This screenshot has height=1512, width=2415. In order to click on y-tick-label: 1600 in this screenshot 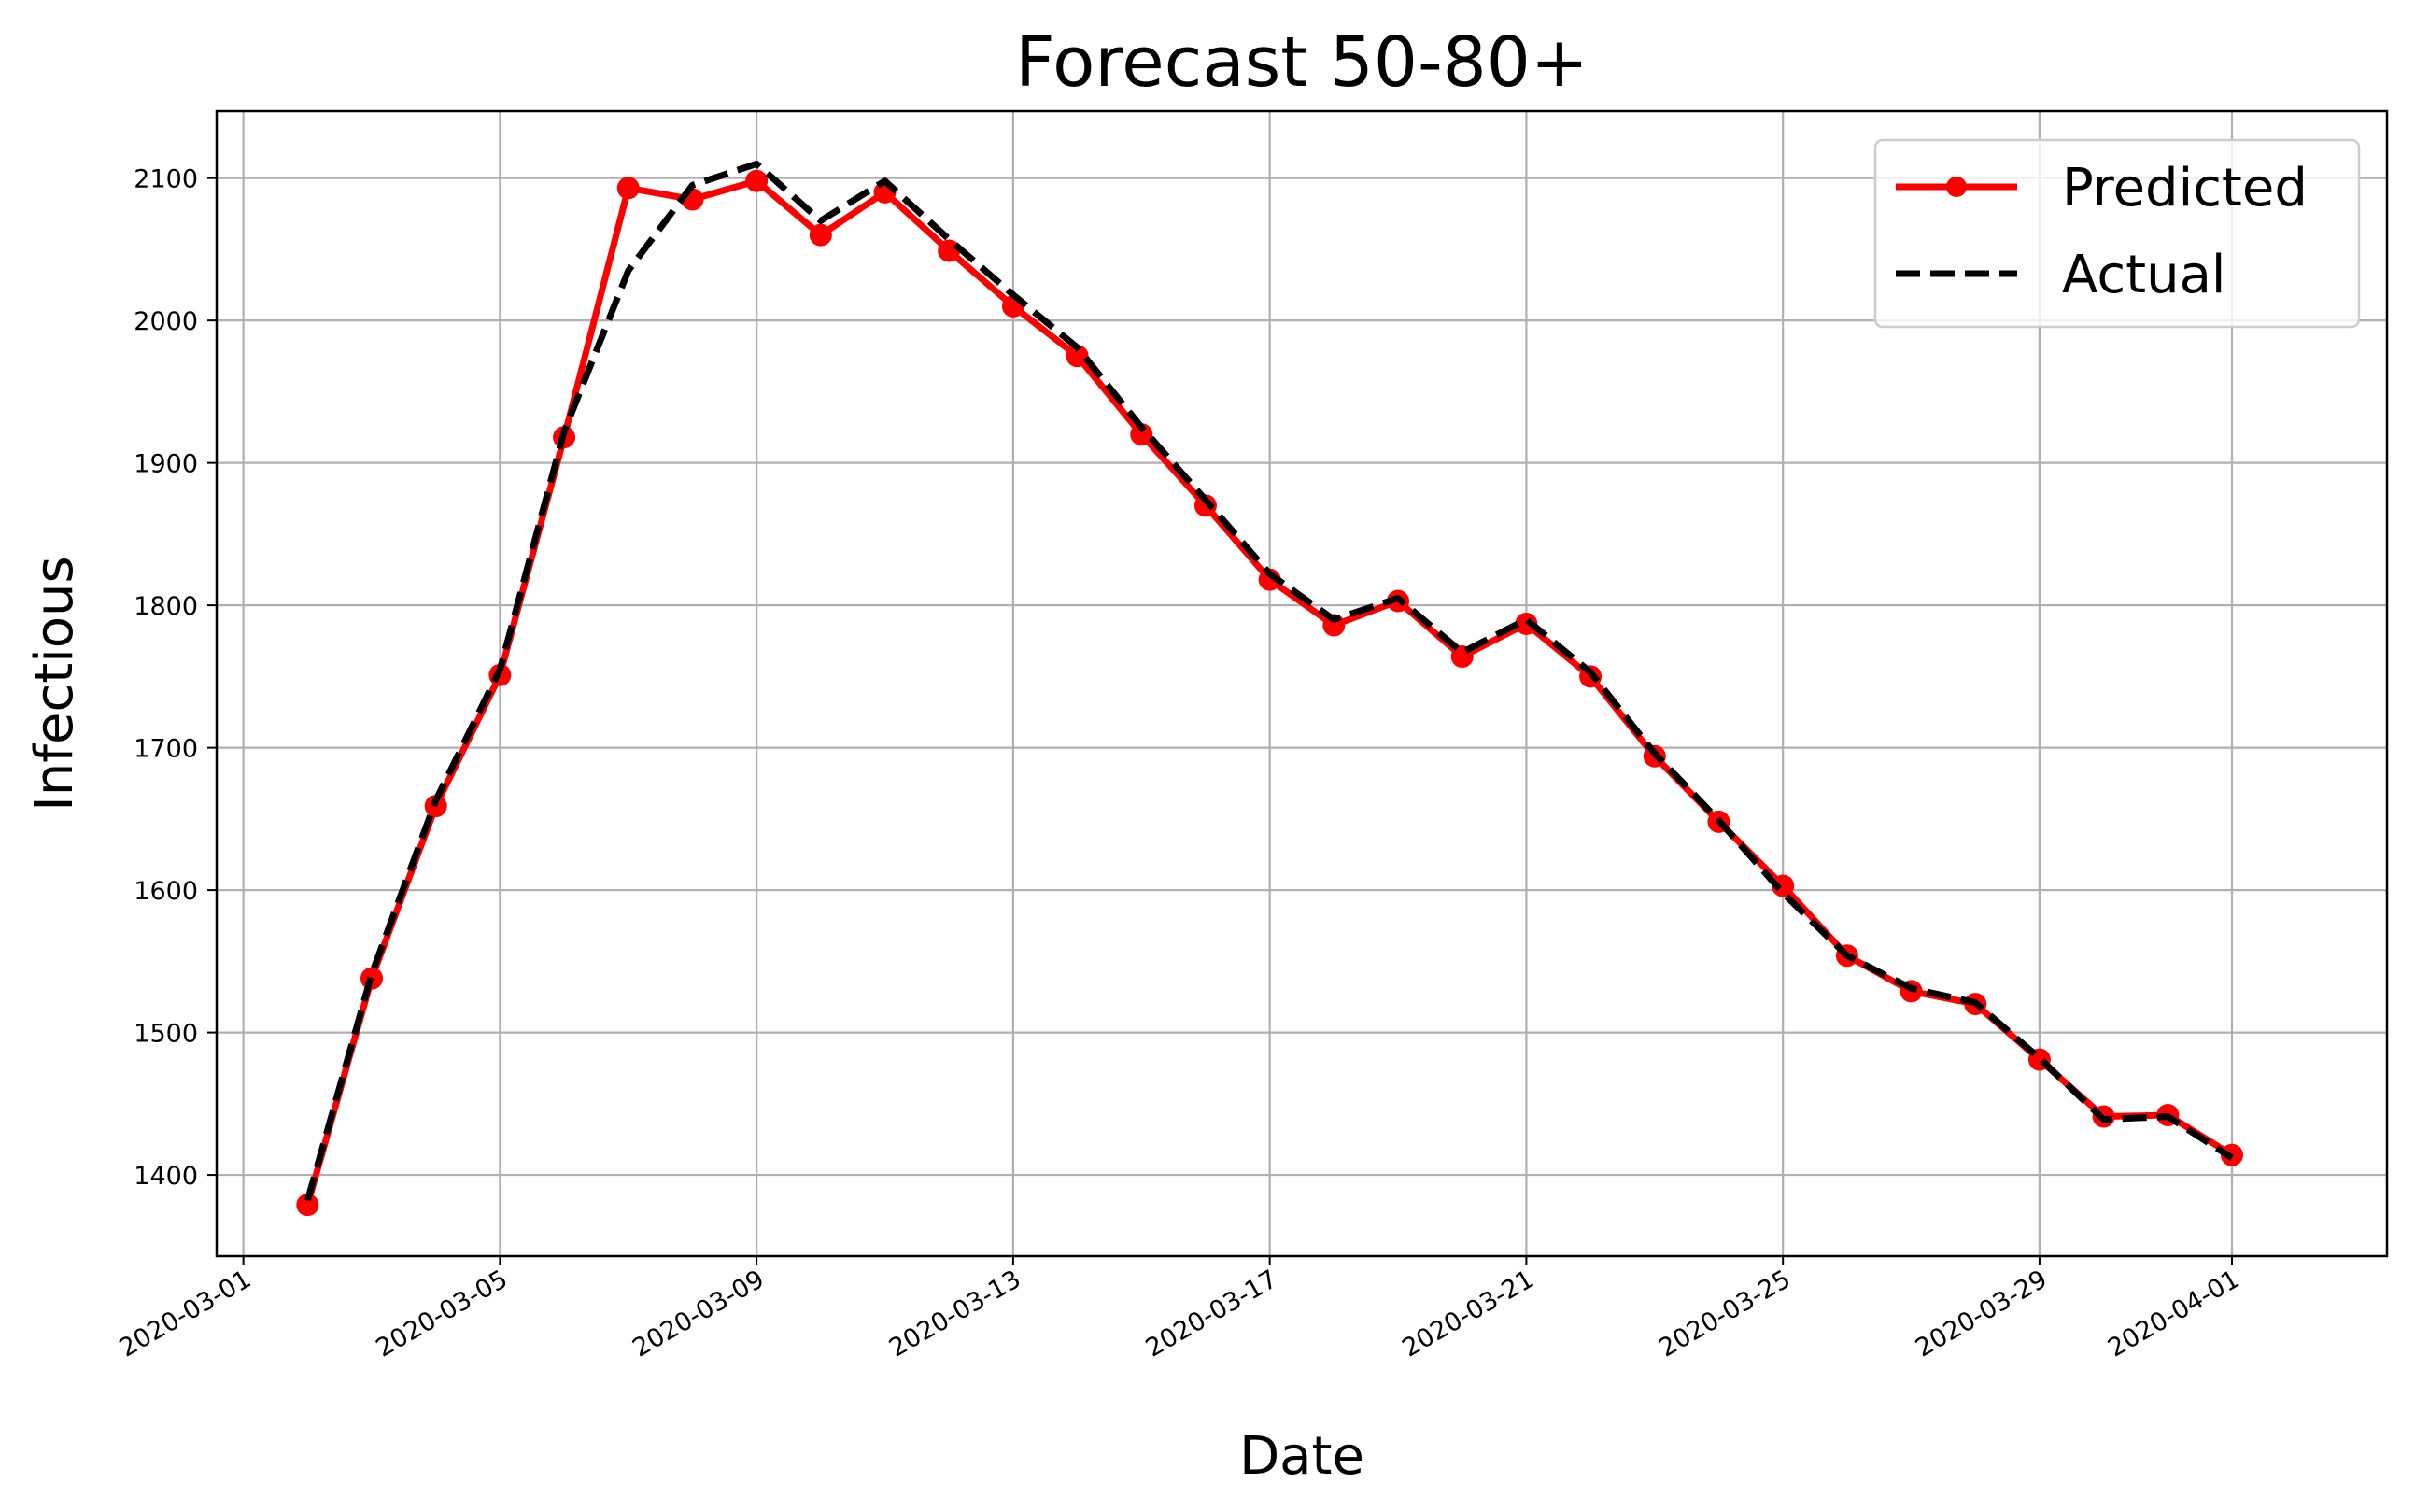, I will do `click(166, 892)`.